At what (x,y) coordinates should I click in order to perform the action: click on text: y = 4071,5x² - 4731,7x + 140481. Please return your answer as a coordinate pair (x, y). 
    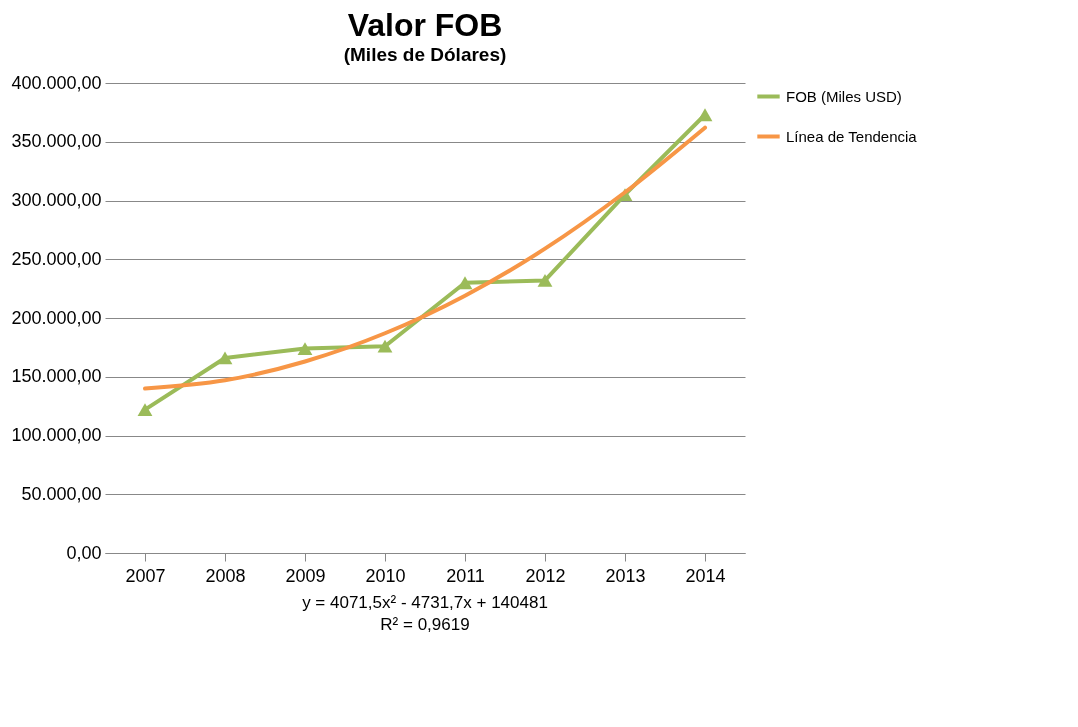
    Looking at the image, I should click on (425, 602).